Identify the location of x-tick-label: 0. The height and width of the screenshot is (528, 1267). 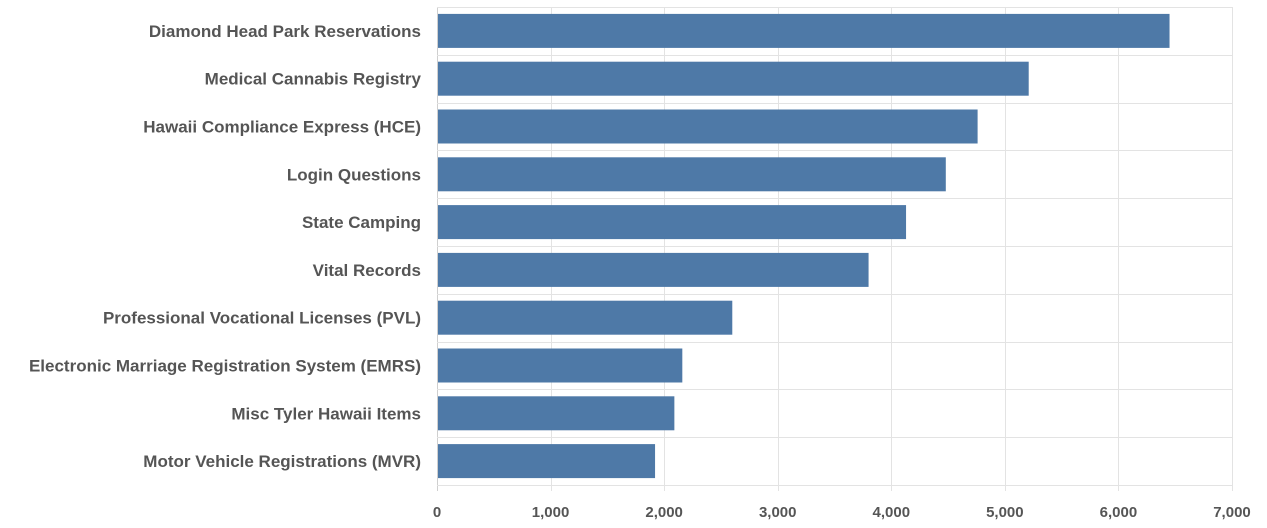
(437, 512).